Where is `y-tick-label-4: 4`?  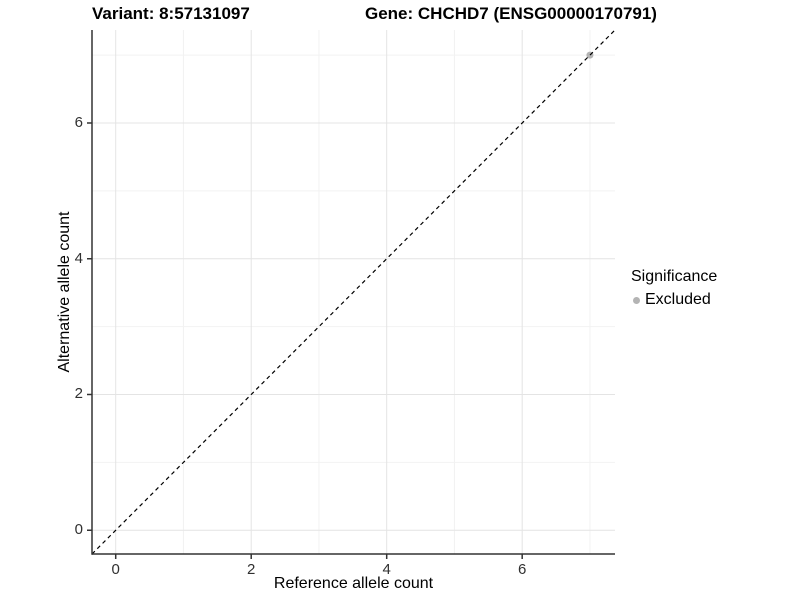 y-tick-label-4: 4 is located at coordinates (78, 258).